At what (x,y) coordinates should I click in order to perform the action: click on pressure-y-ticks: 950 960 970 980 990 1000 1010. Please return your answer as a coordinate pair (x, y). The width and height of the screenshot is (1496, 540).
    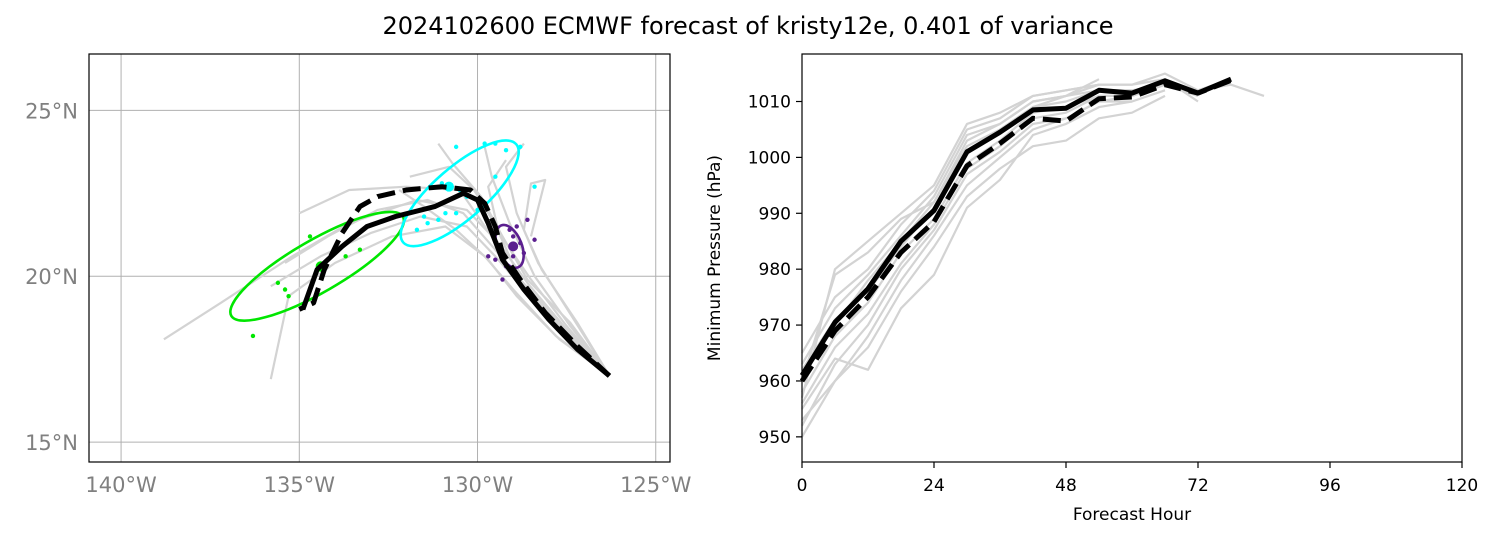
    Looking at the image, I should click on (775, 270).